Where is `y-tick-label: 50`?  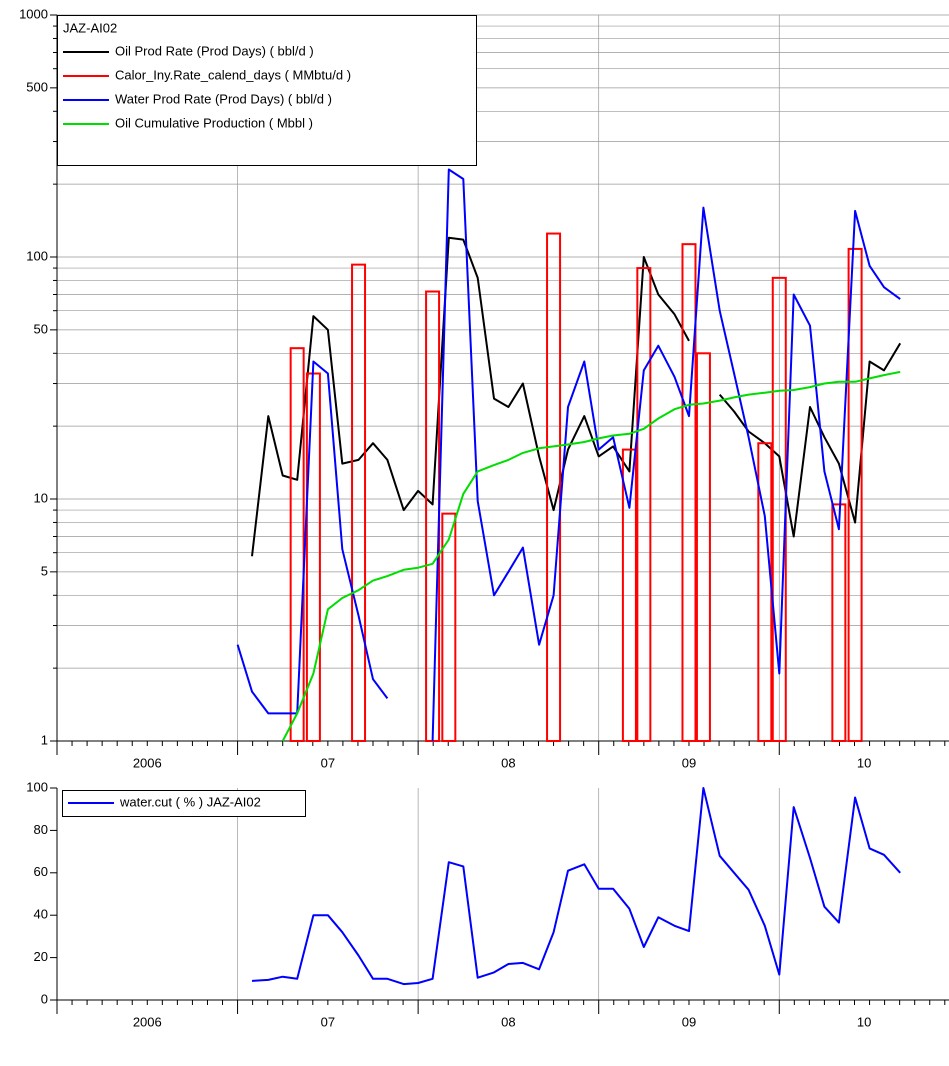
y-tick-label: 50 is located at coordinates (41, 328).